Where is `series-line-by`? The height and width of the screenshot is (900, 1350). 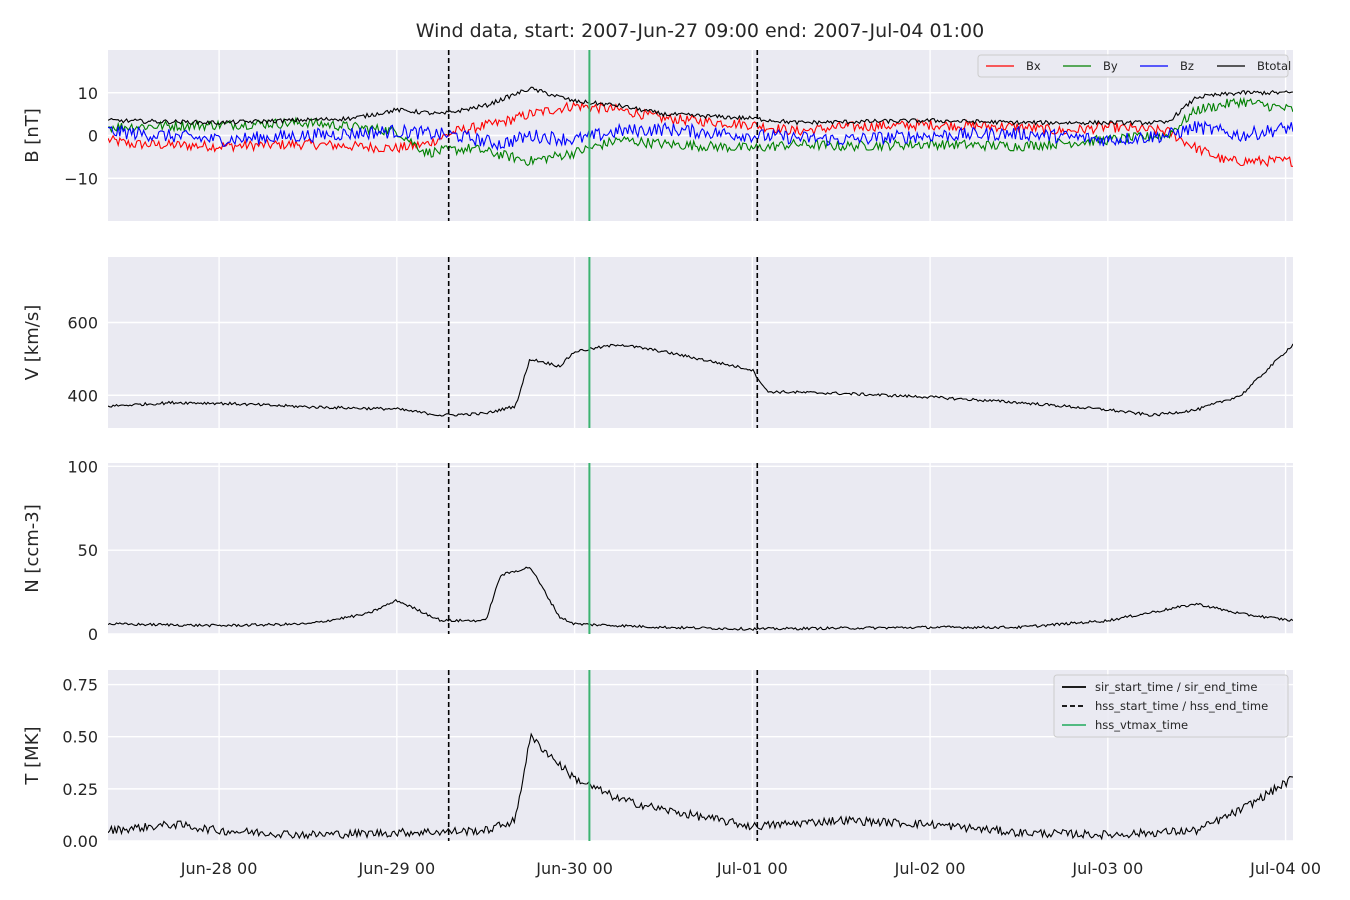
series-line-by is located at coordinates (700, 131).